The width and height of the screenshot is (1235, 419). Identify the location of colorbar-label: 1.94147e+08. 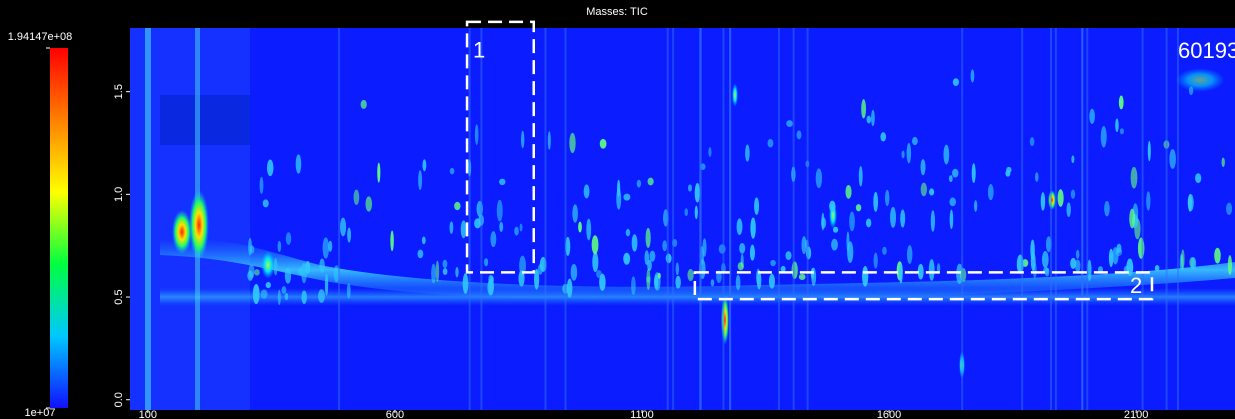
(40, 37).